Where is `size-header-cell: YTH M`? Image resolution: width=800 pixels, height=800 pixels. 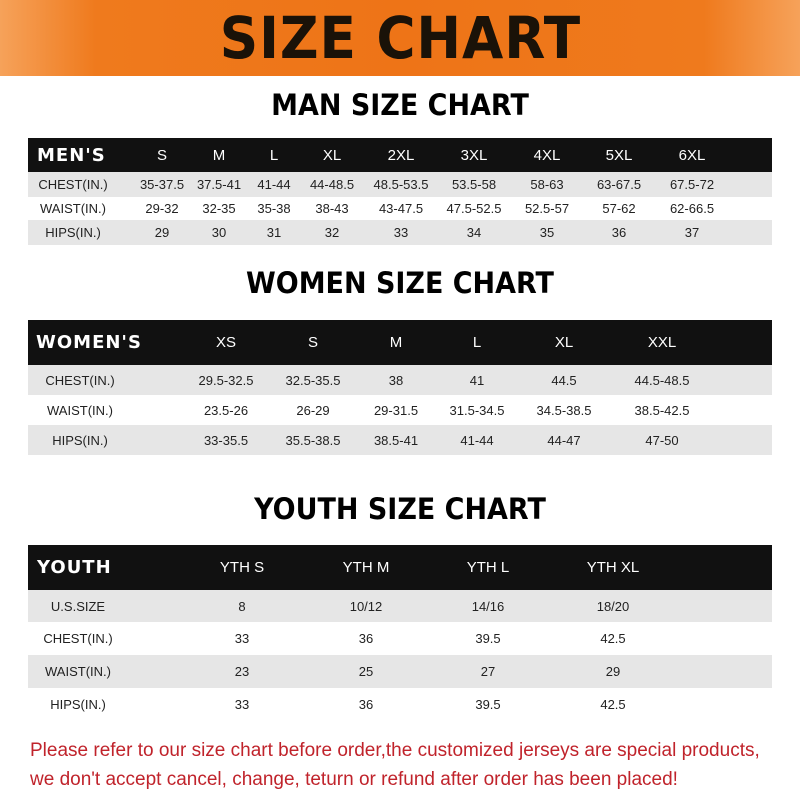
size-header-cell: YTH M is located at coordinates (366, 567).